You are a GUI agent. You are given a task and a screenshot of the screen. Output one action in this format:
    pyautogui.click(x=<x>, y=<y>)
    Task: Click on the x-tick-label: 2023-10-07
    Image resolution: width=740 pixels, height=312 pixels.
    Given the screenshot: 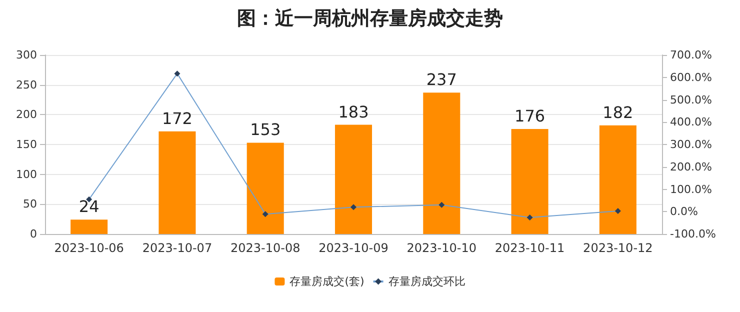 What is the action you would take?
    pyautogui.click(x=177, y=248)
    